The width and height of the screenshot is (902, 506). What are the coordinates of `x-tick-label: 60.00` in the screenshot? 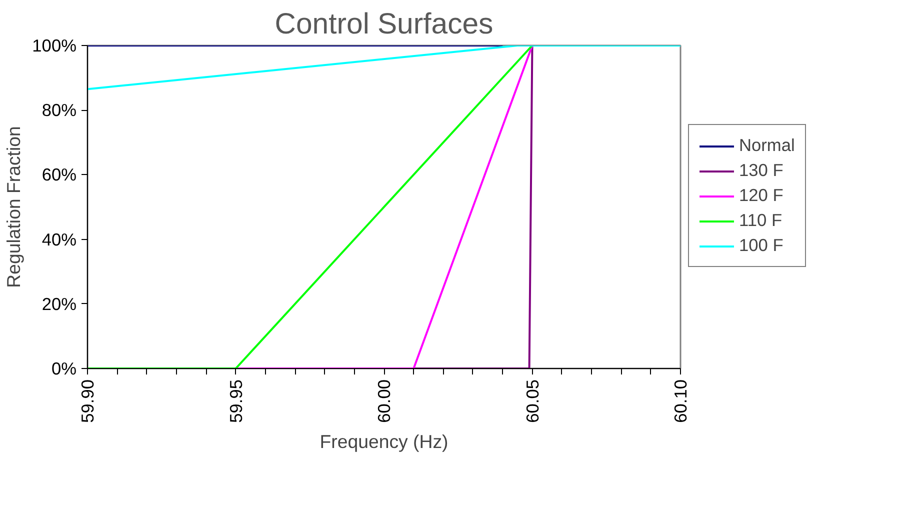 It's located at (384, 401).